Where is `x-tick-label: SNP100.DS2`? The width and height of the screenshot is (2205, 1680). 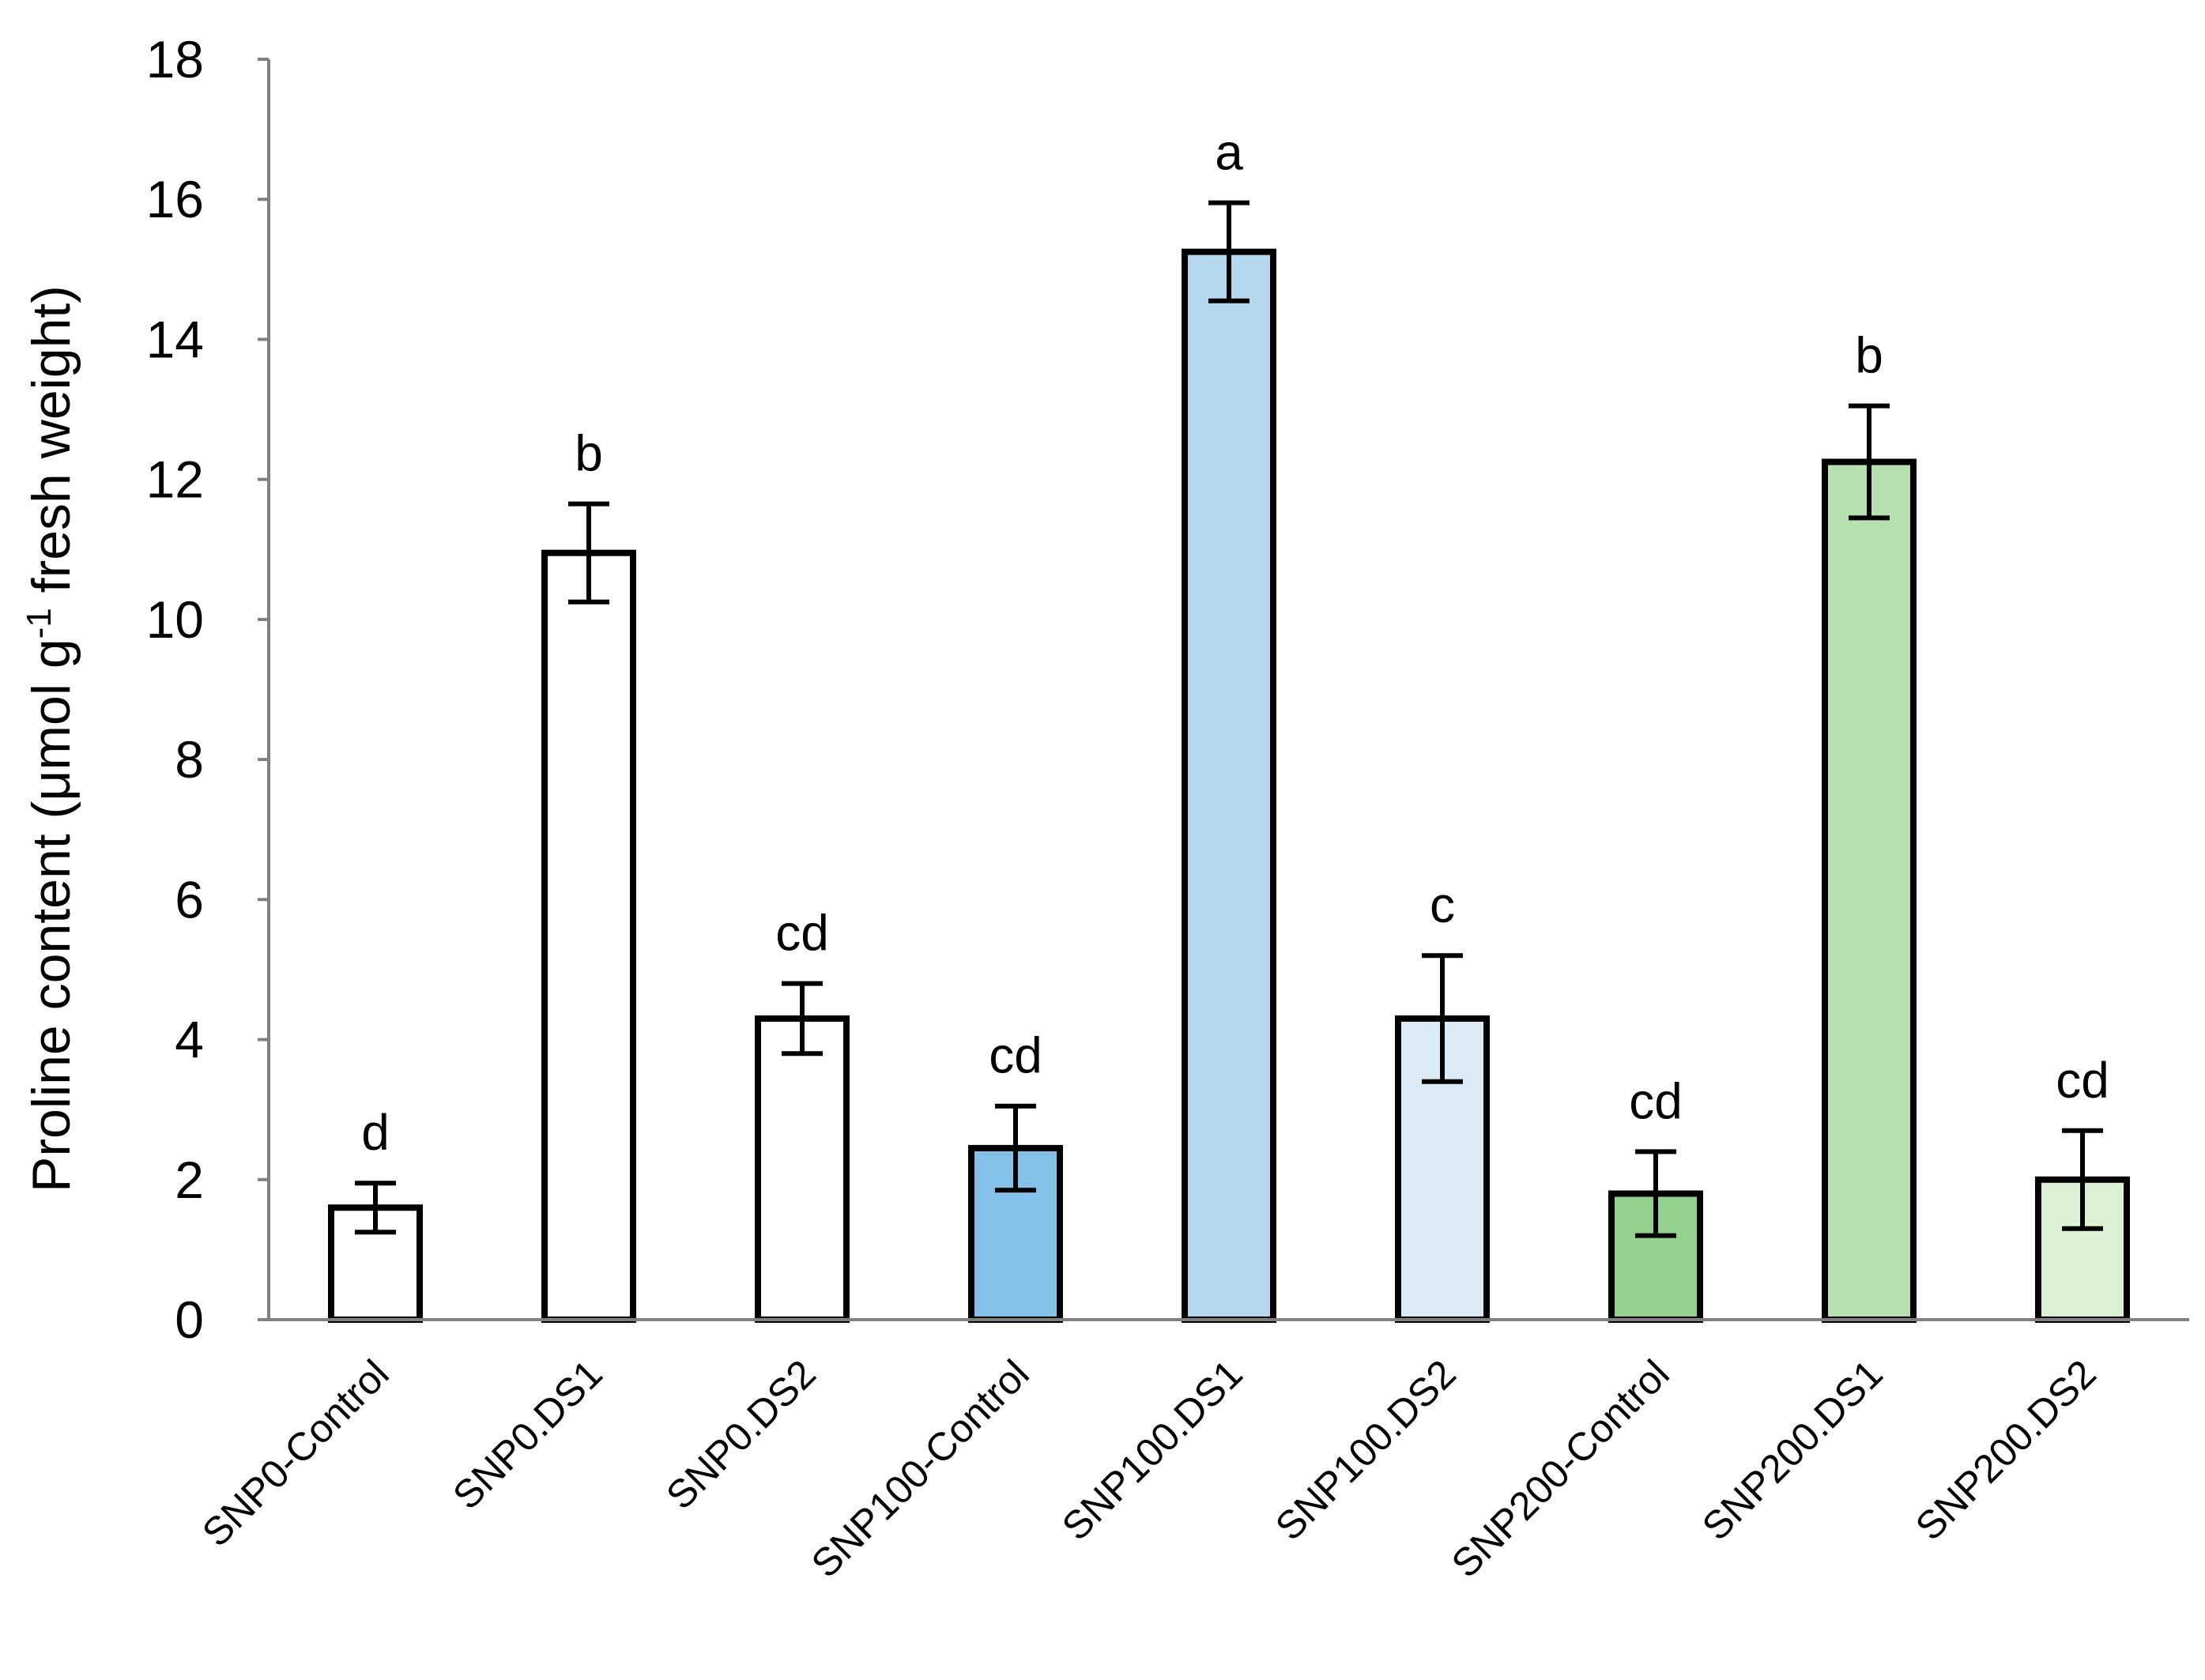 x-tick-label: SNP100.DS2 is located at coordinates (1365, 1450).